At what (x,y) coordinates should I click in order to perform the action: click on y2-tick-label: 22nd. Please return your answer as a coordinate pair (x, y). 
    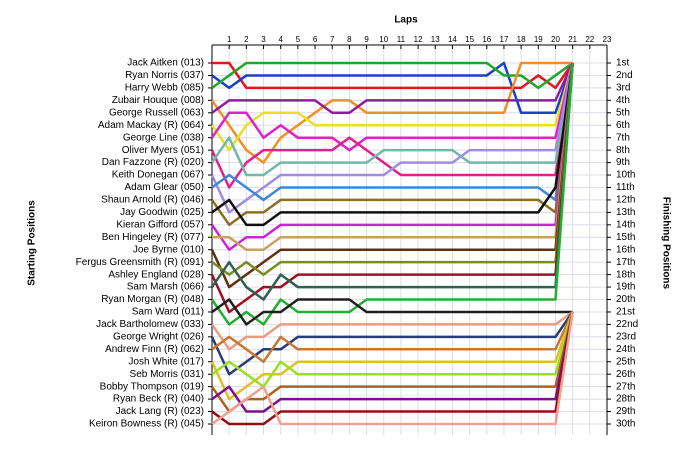
    Looking at the image, I should click on (627, 324).